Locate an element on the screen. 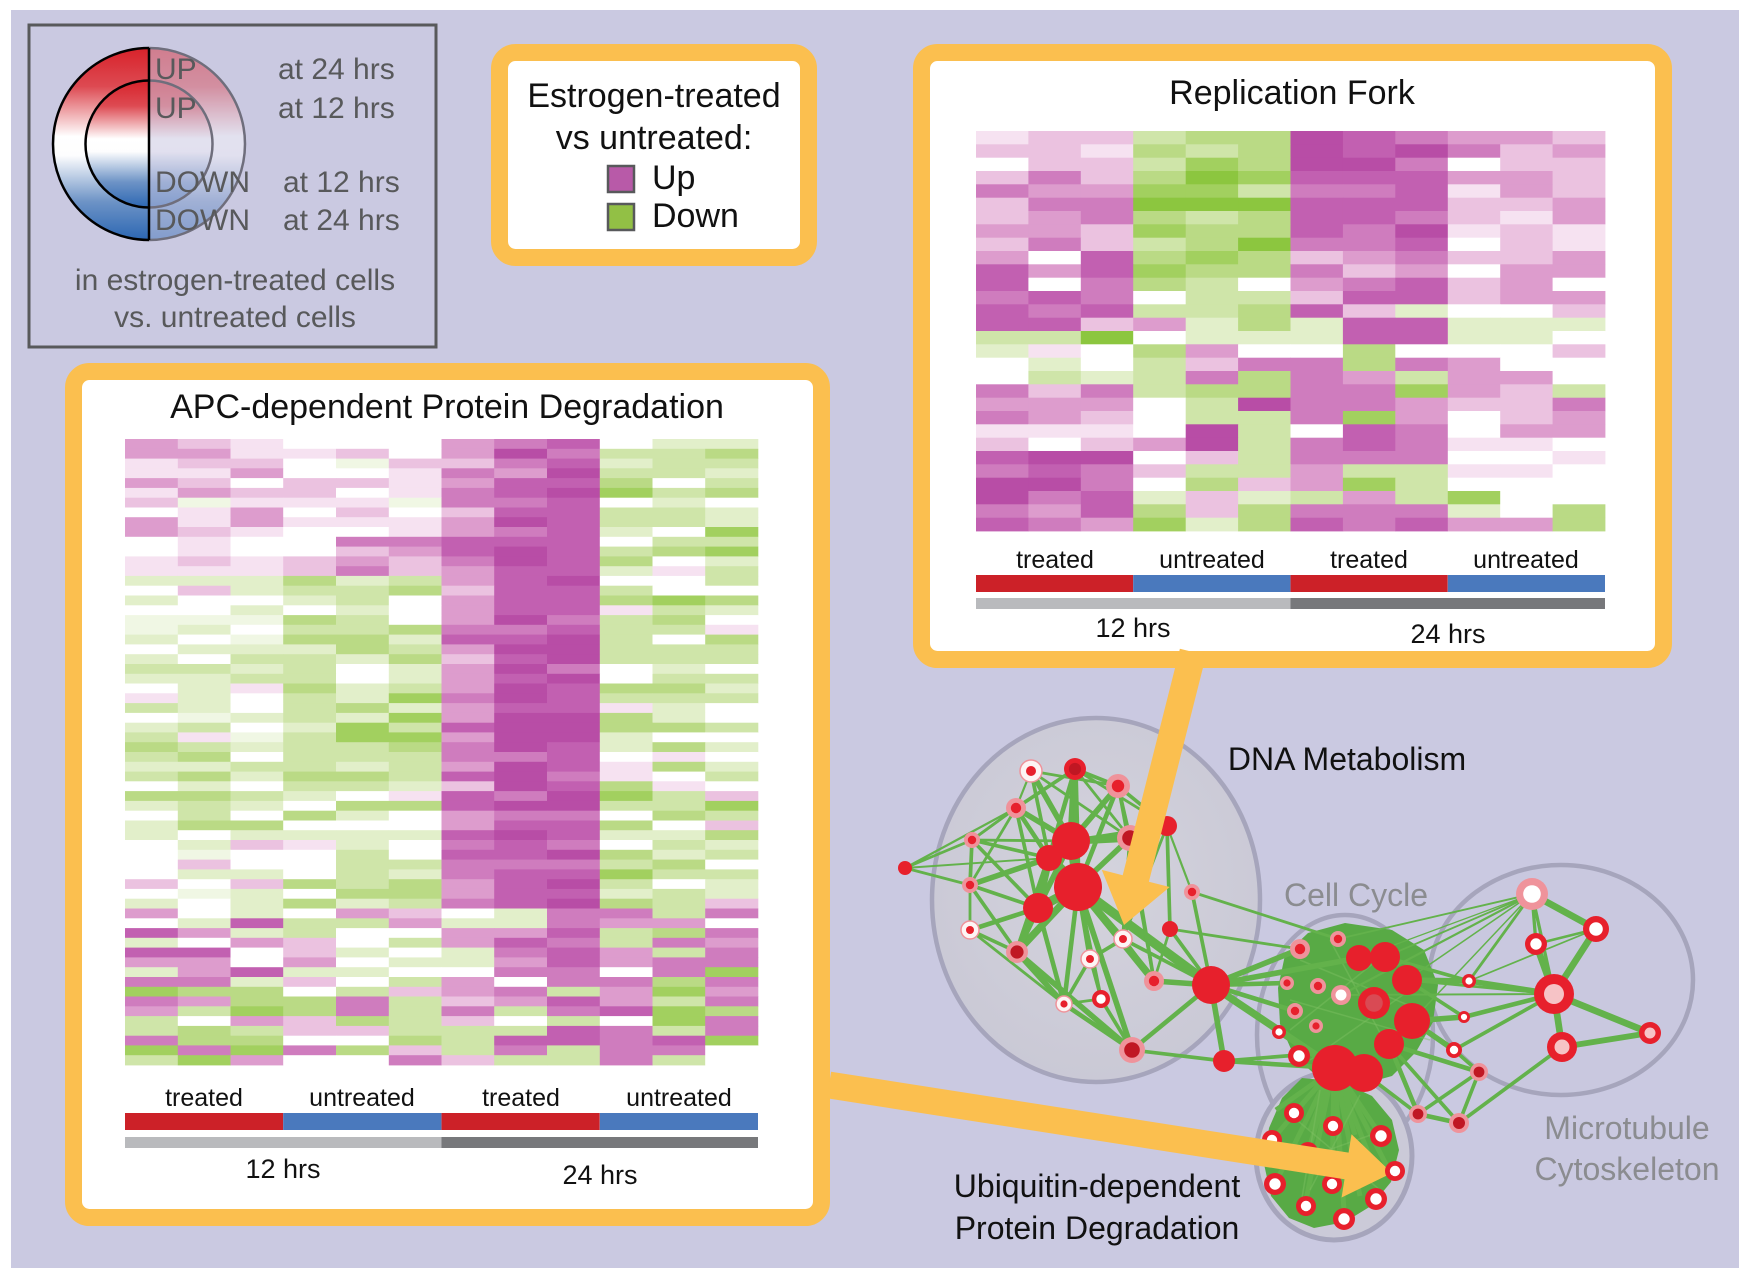 This screenshot has width=1750, height=1279. svg-text: Replication Fork is located at coordinates (1292, 93).